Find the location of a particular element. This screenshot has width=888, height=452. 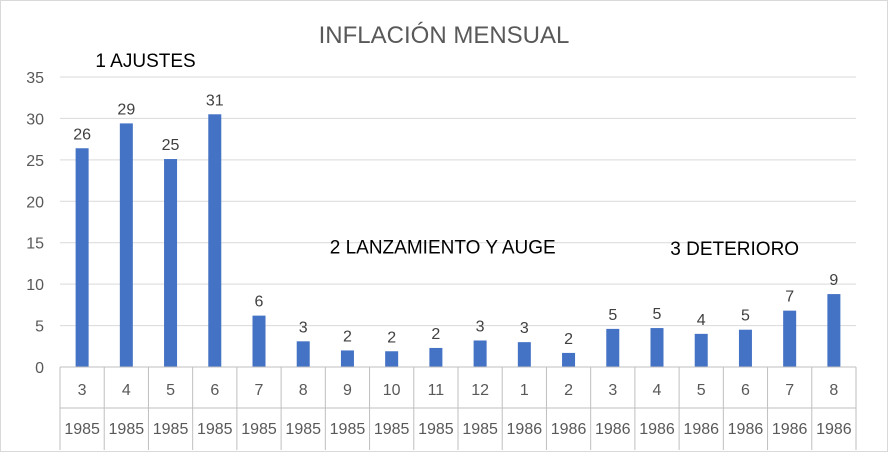

y-axis-ticks: 0 5 10 15 20 25 30 35 is located at coordinates (35, 223).